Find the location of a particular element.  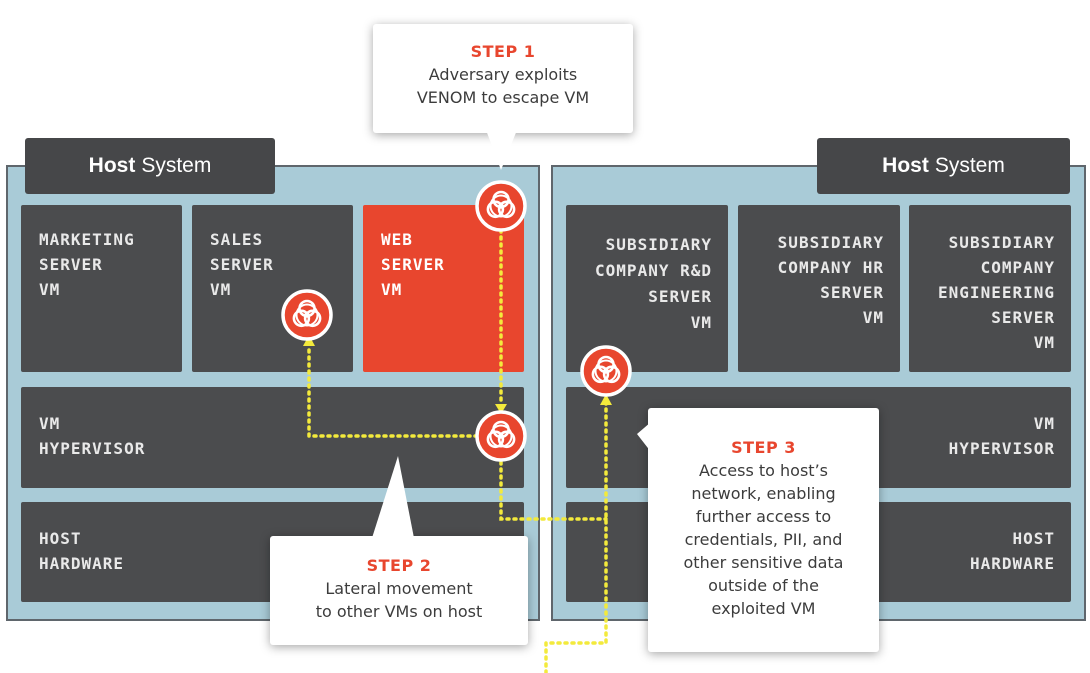

path-lateral-movement is located at coordinates (403, 390).